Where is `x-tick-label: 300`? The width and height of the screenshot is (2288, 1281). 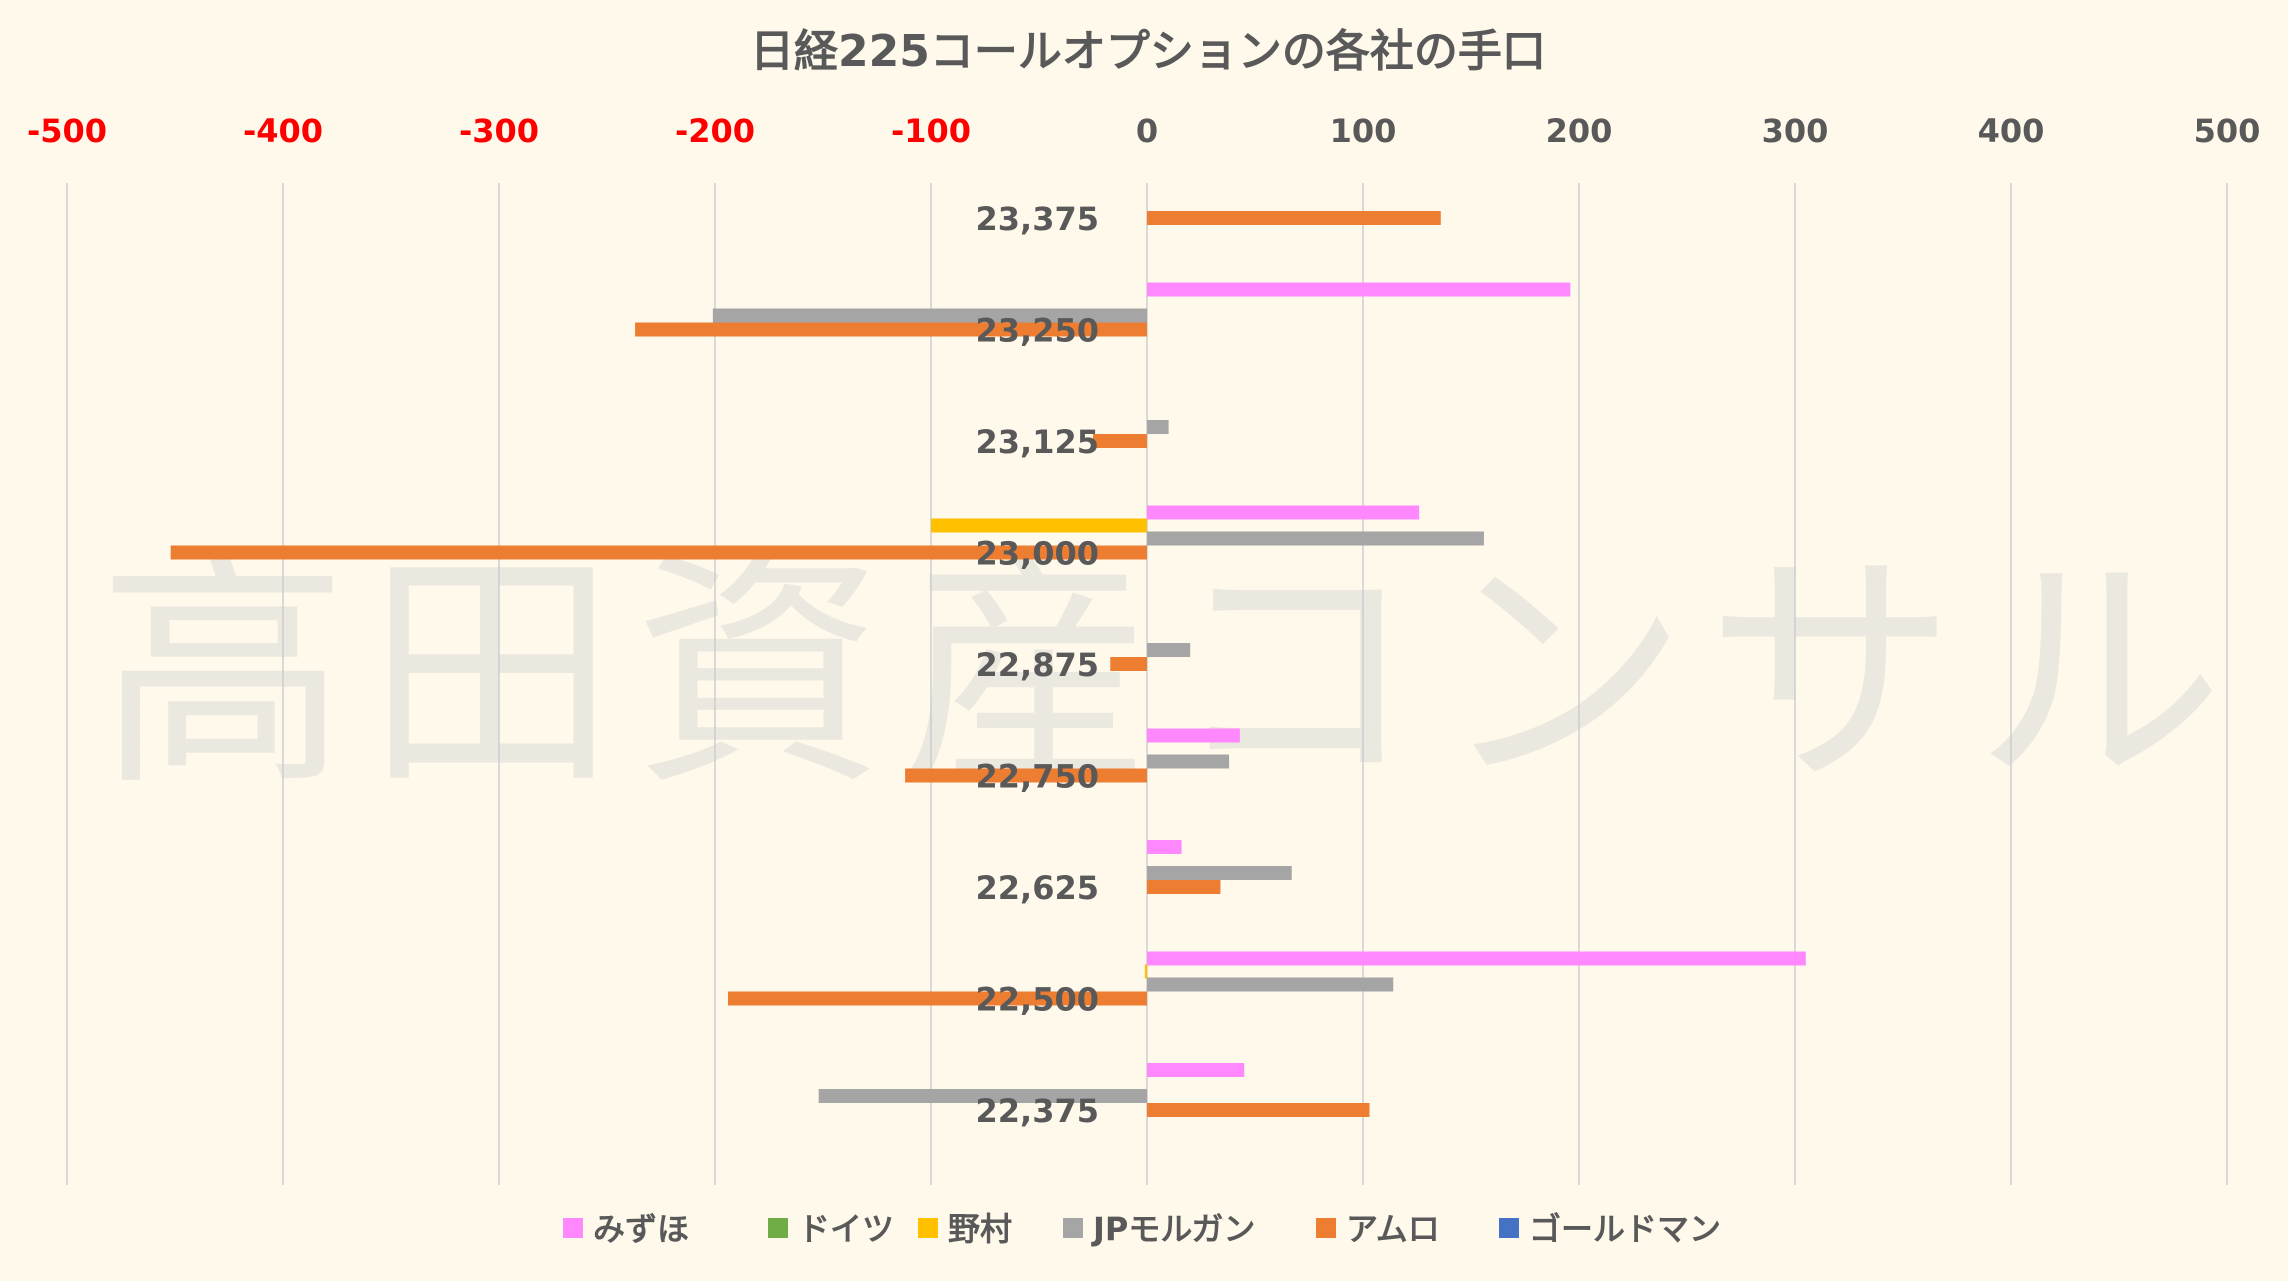
x-tick-label: 300 is located at coordinates (1795, 131).